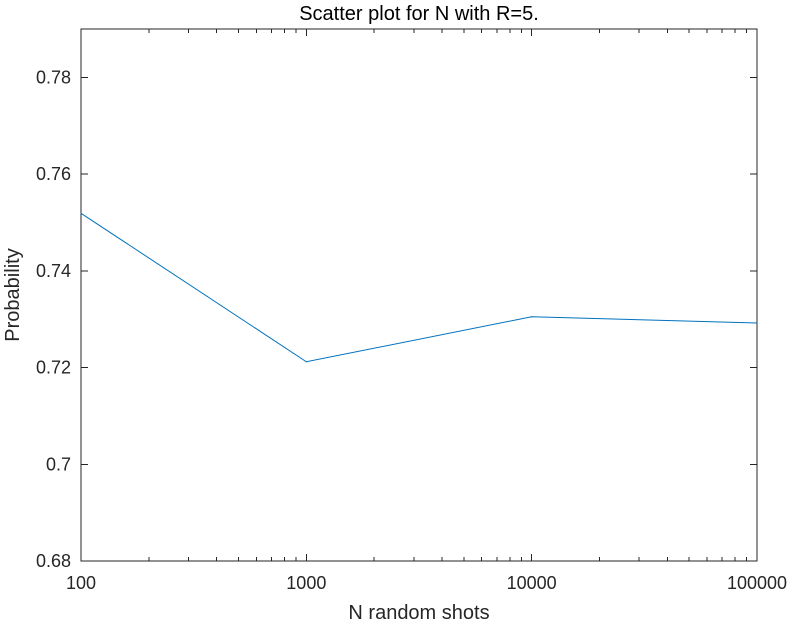 Image resolution: width=795 pixels, height=626 pixels. I want to click on y-tick-label: 0.72, so click(53, 368).